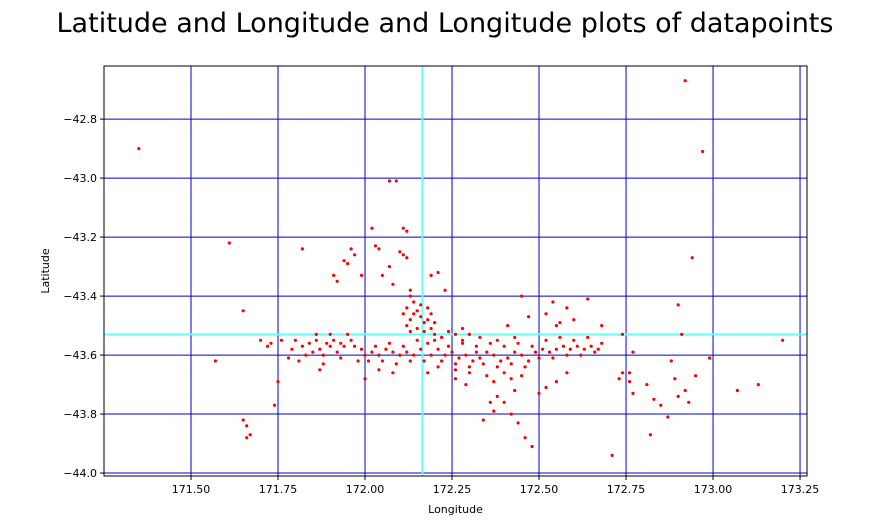  Describe the element at coordinates (455, 509) in the screenshot. I see `x-axis-label: Longitude` at that location.